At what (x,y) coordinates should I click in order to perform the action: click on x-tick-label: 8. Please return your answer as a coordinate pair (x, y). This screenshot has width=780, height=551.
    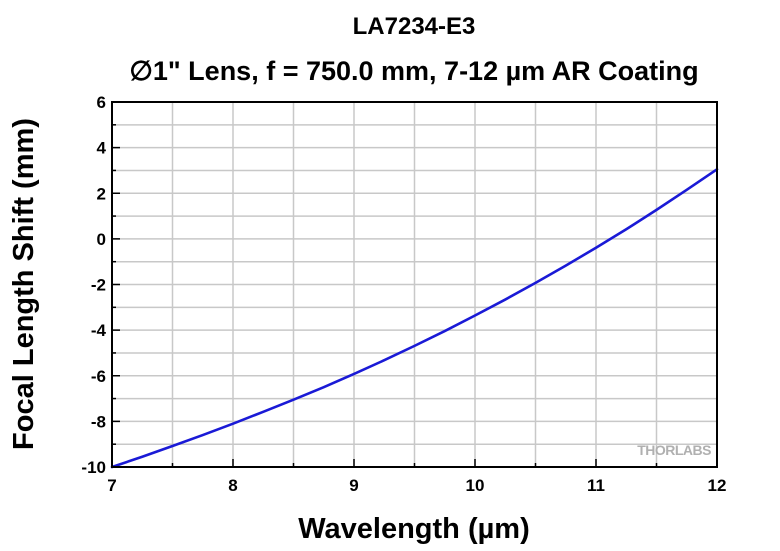
    Looking at the image, I should click on (232, 485).